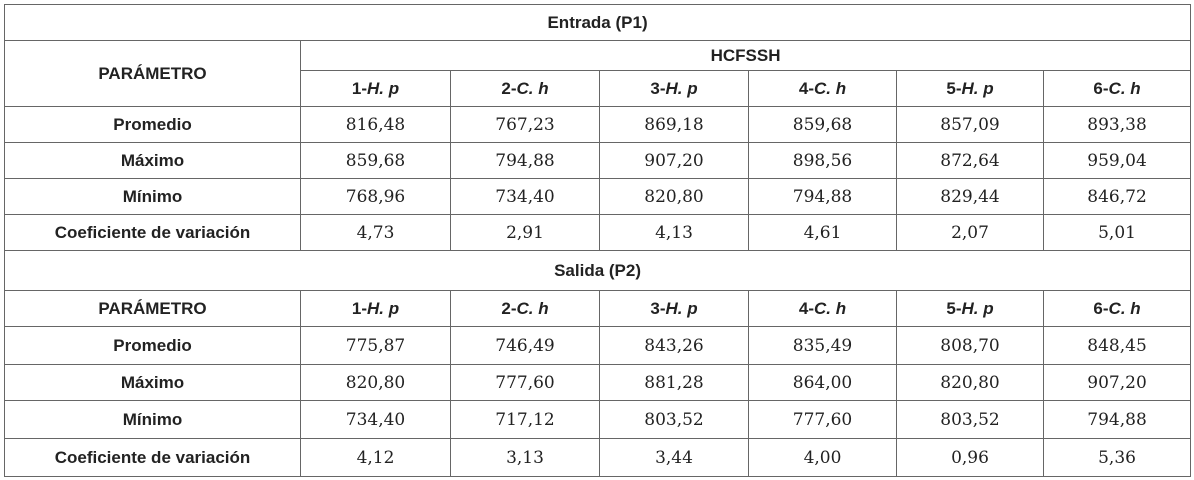 The height and width of the screenshot is (480, 1194). I want to click on value-cell: 898,56, so click(822, 160).